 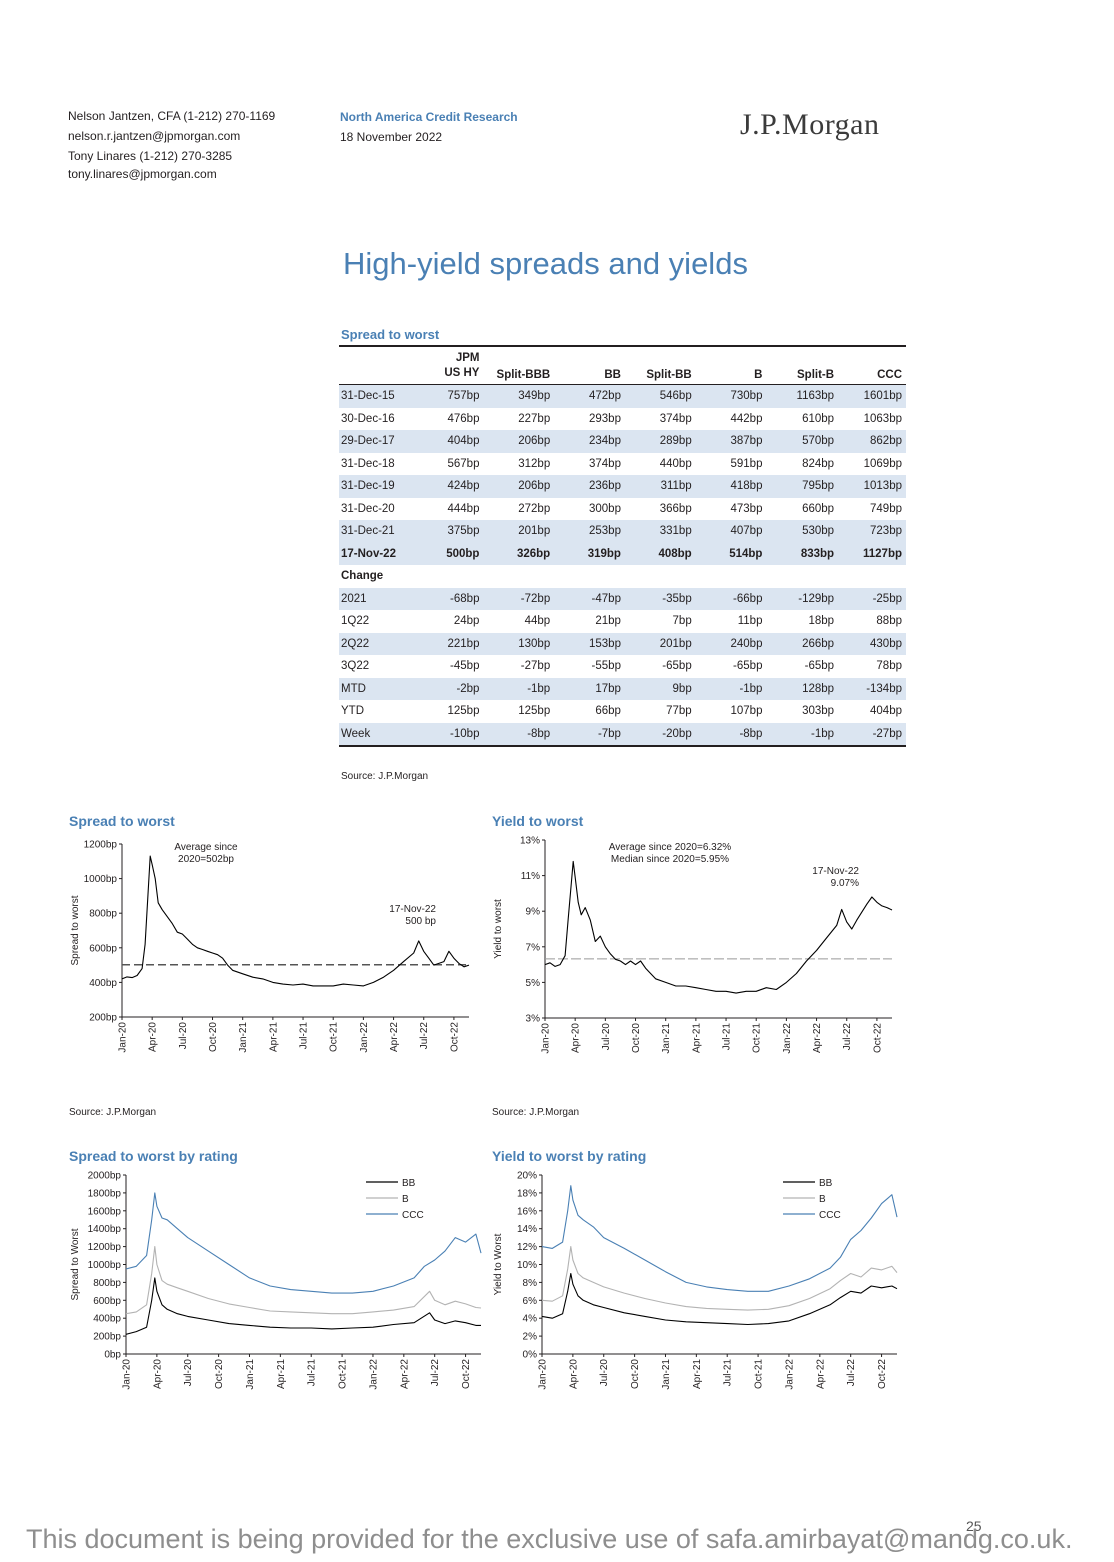 What do you see at coordinates (462, 365) in the screenshot?
I see `col-header-jpm-us-hy-text: JPM US HY` at bounding box center [462, 365].